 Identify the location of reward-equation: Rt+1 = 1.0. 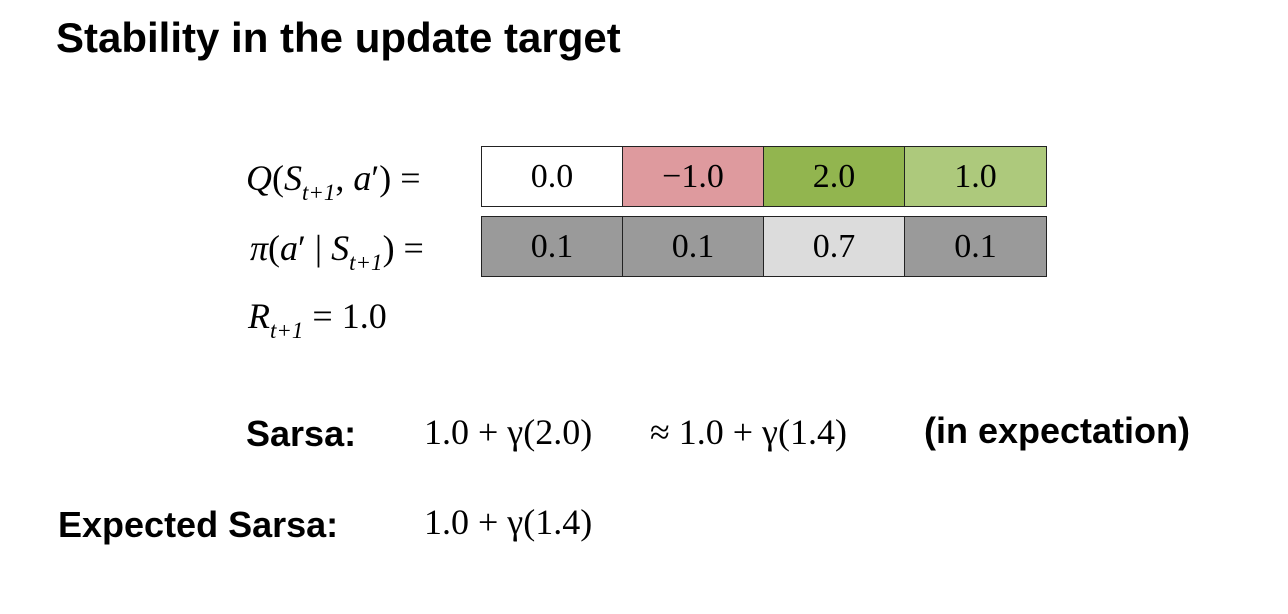
(317, 319).